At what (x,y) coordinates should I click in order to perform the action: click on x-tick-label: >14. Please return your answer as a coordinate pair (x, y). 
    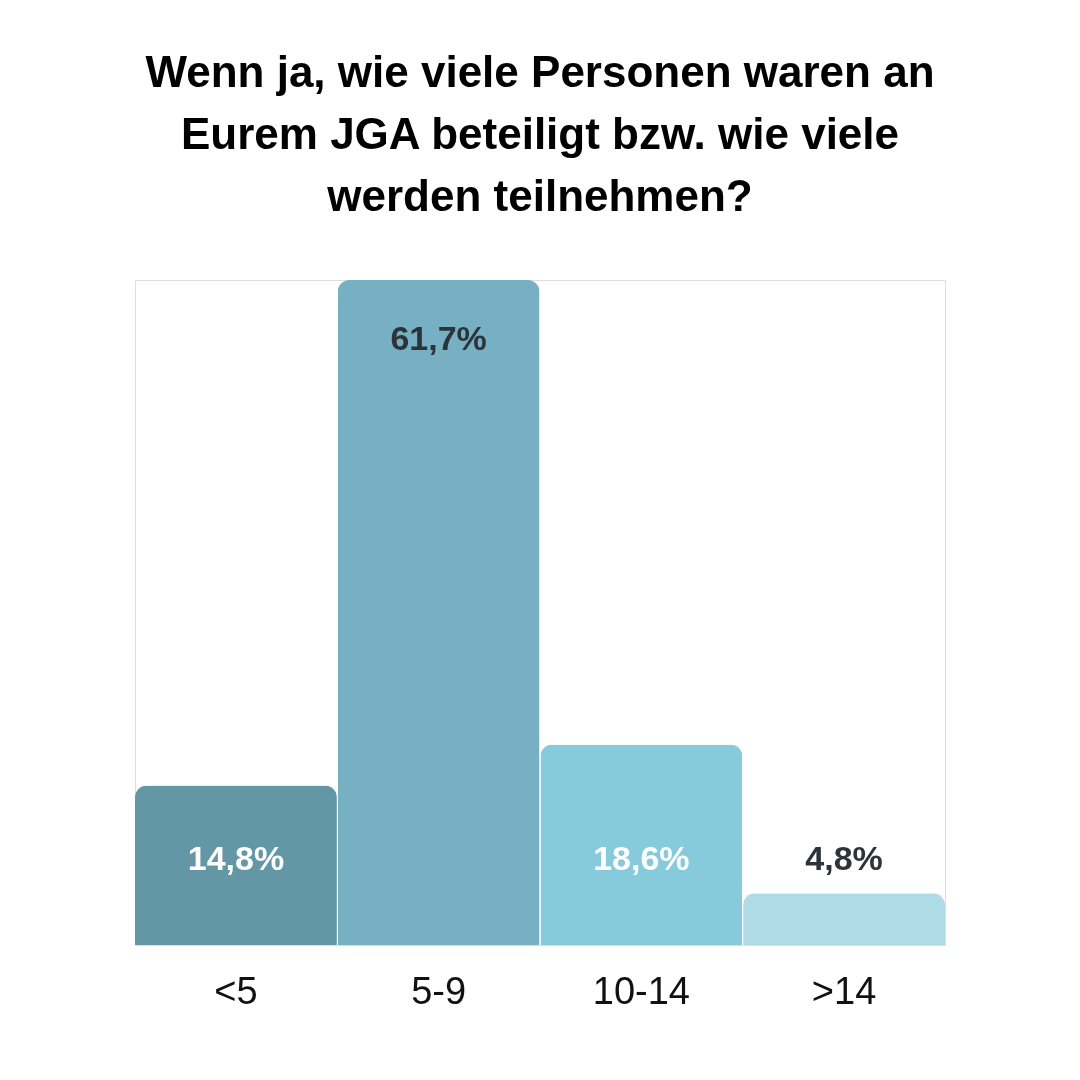
    Looking at the image, I should click on (844, 990).